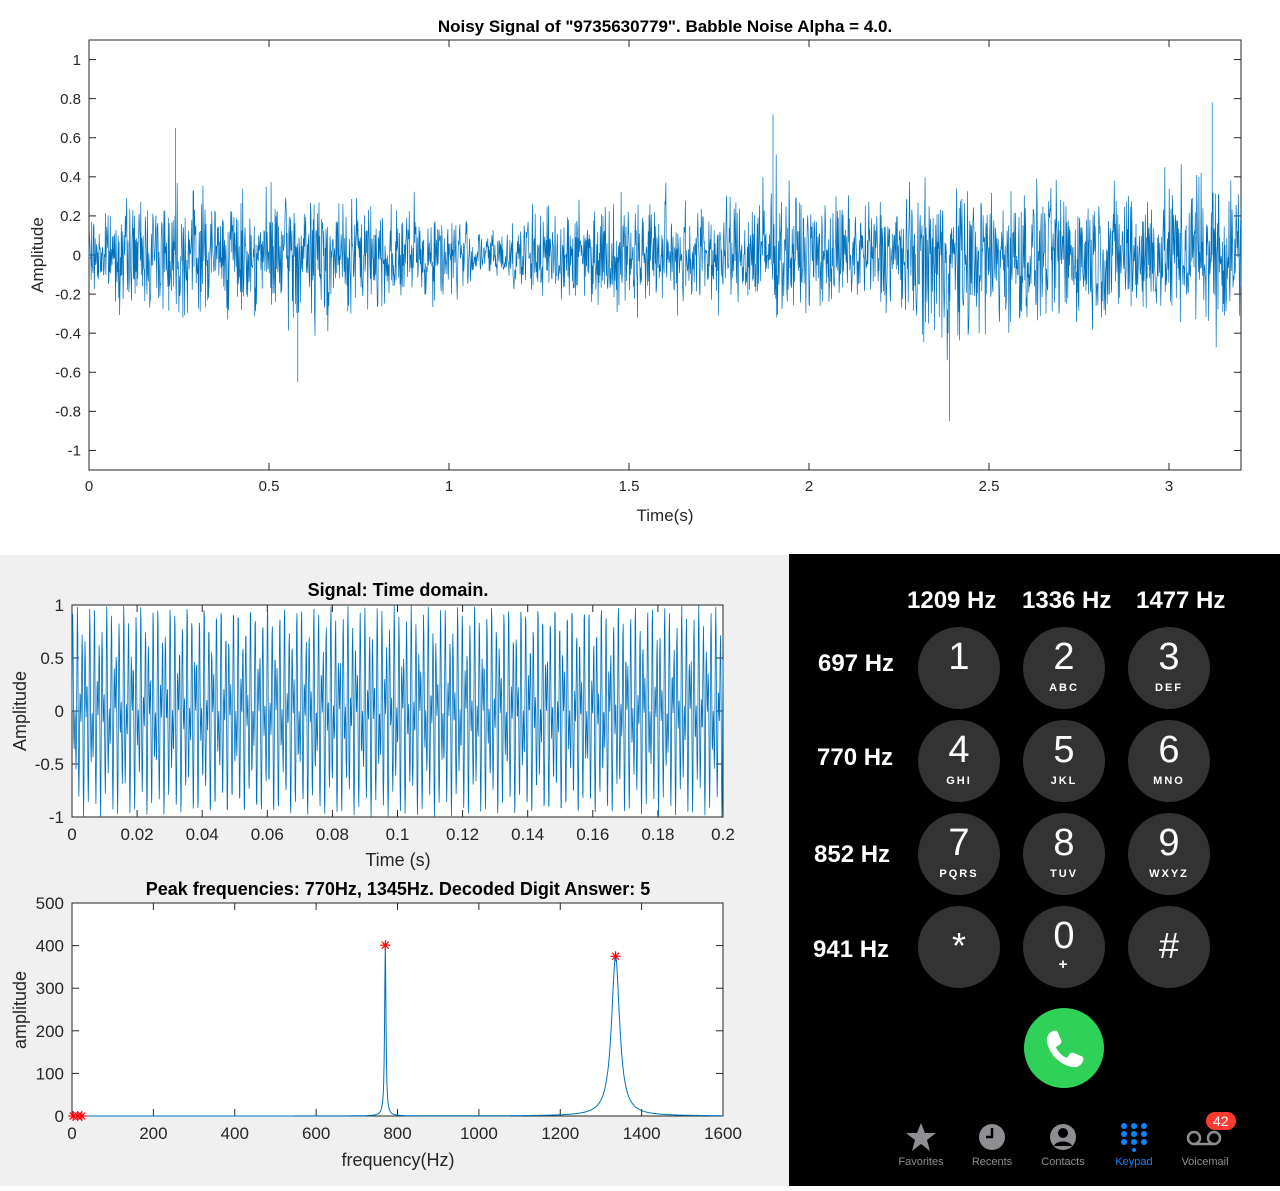 This screenshot has height=1191, width=1280. I want to click on y-tick-label: 0.2, so click(70, 216).